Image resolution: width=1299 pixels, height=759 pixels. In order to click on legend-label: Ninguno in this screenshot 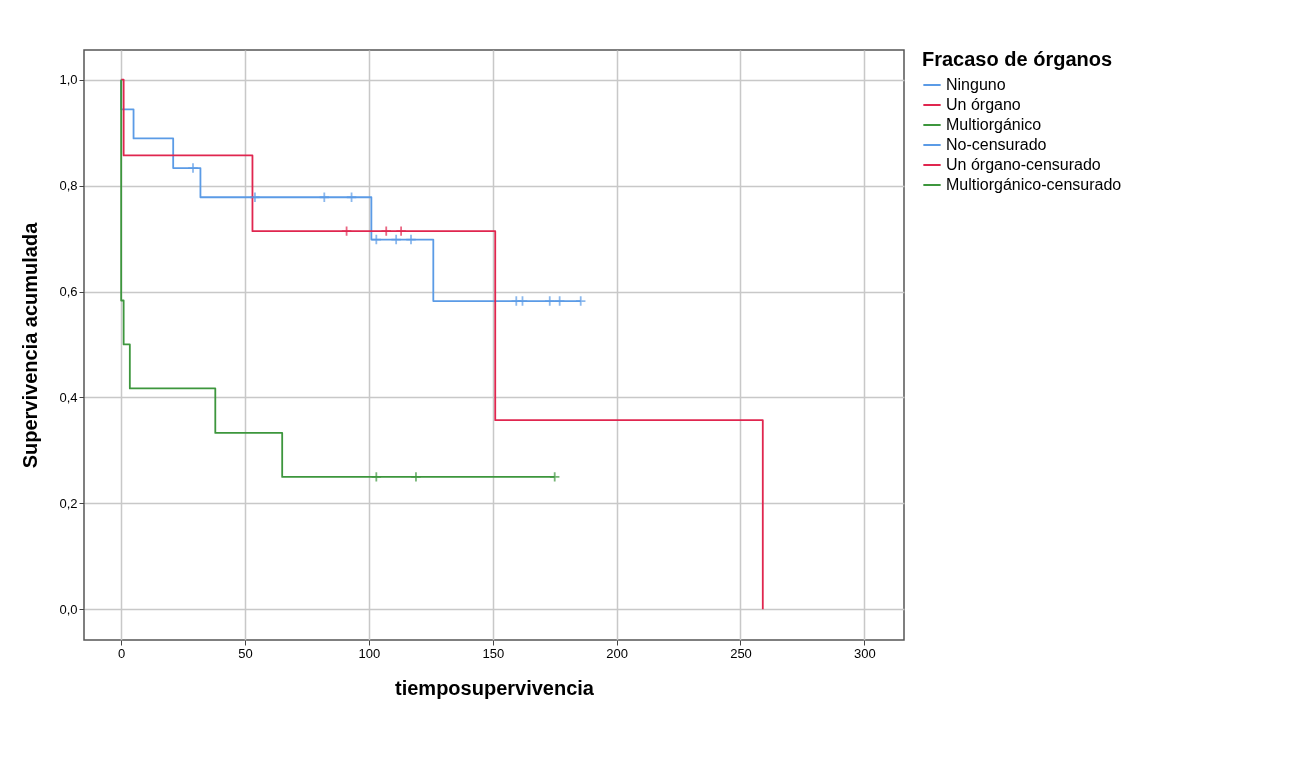, I will do `click(976, 84)`.